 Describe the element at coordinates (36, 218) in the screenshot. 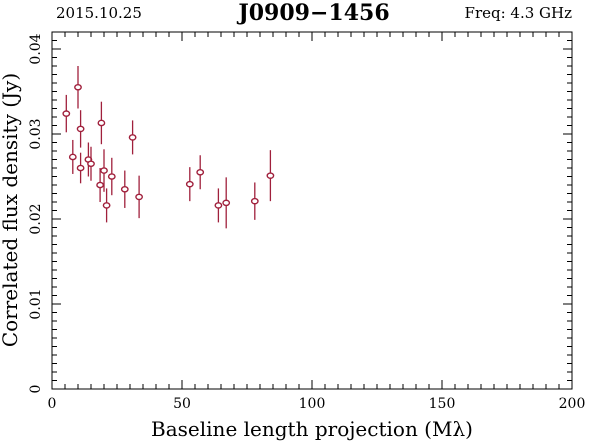

I see `y-tick-label: 0.02` at that location.